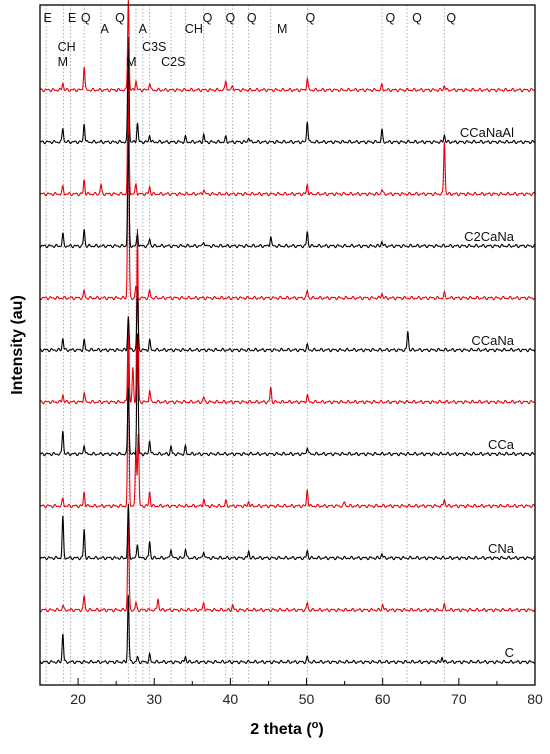 Image resolution: width=550 pixels, height=754 pixels. What do you see at coordinates (492, 340) in the screenshot?
I see `sample-label-CCaNa: CCaNa` at bounding box center [492, 340].